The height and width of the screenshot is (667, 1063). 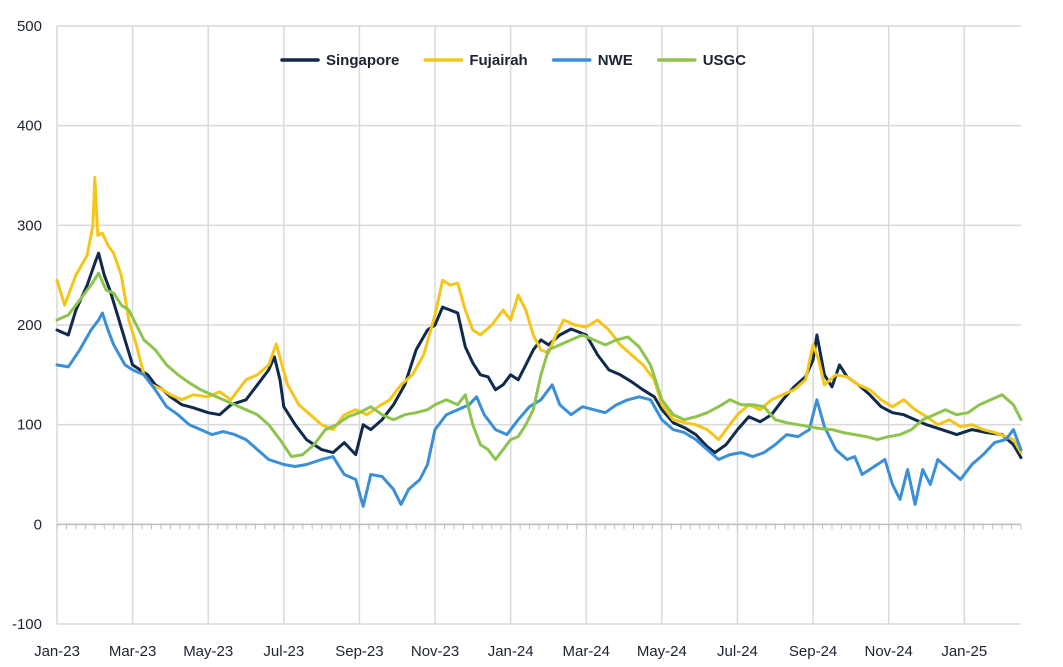 I want to click on x-tick-label: Nov-23, so click(x=435, y=651).